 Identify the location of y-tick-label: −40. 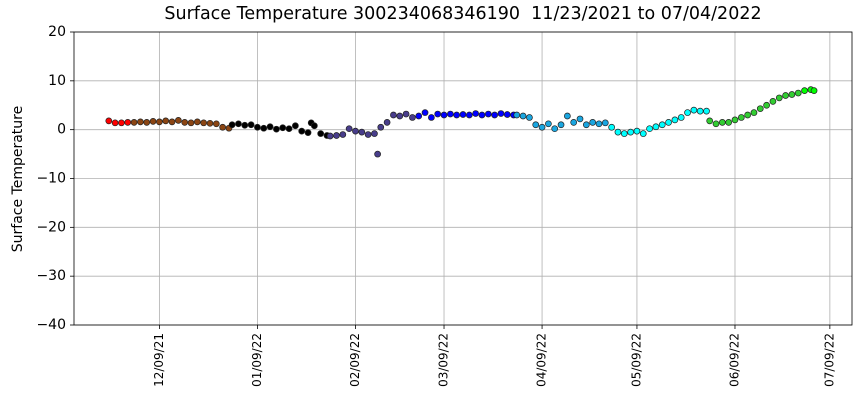
(51, 325).